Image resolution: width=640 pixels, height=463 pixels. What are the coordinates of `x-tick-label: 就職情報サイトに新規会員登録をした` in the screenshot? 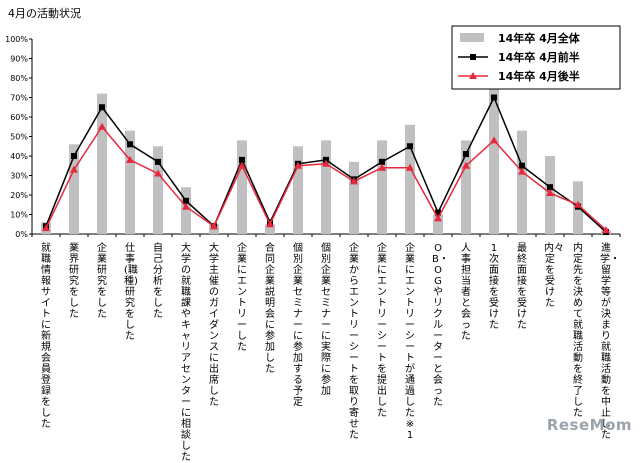 It's located at (46, 336).